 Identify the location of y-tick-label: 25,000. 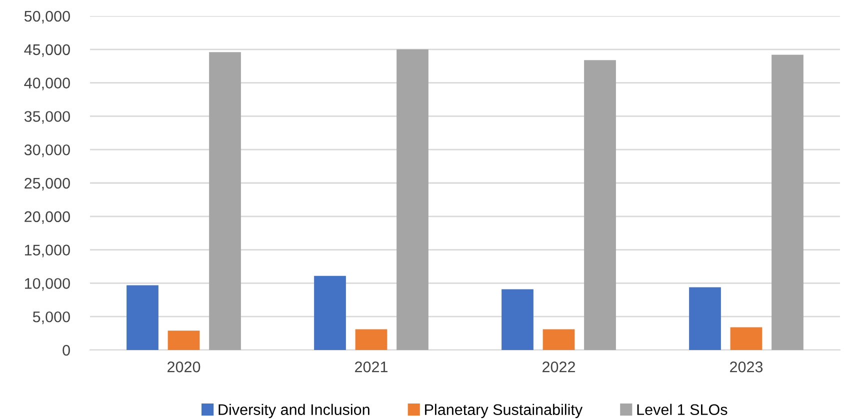
(47, 184).